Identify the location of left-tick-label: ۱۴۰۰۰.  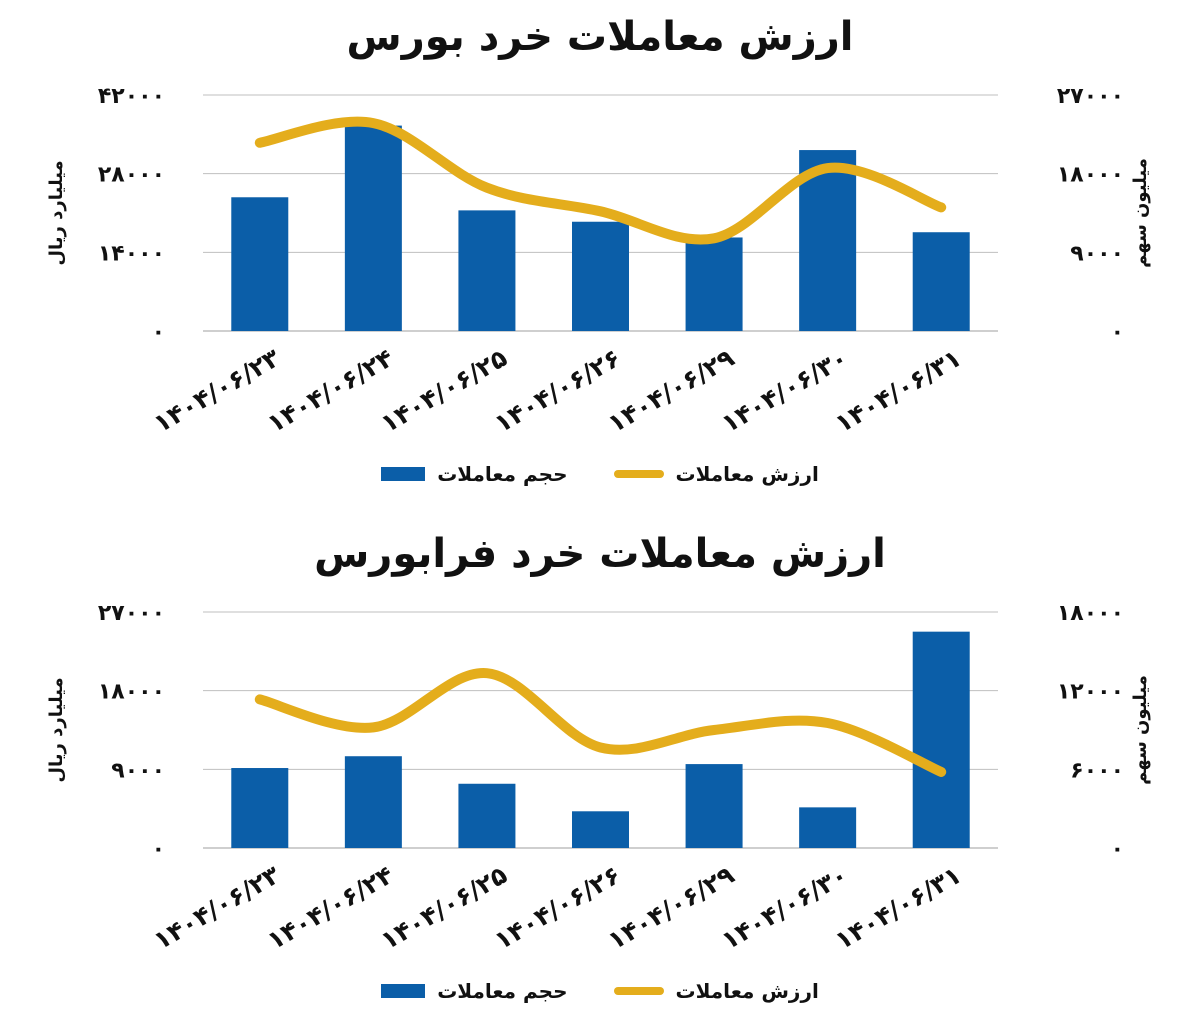
(131, 253).